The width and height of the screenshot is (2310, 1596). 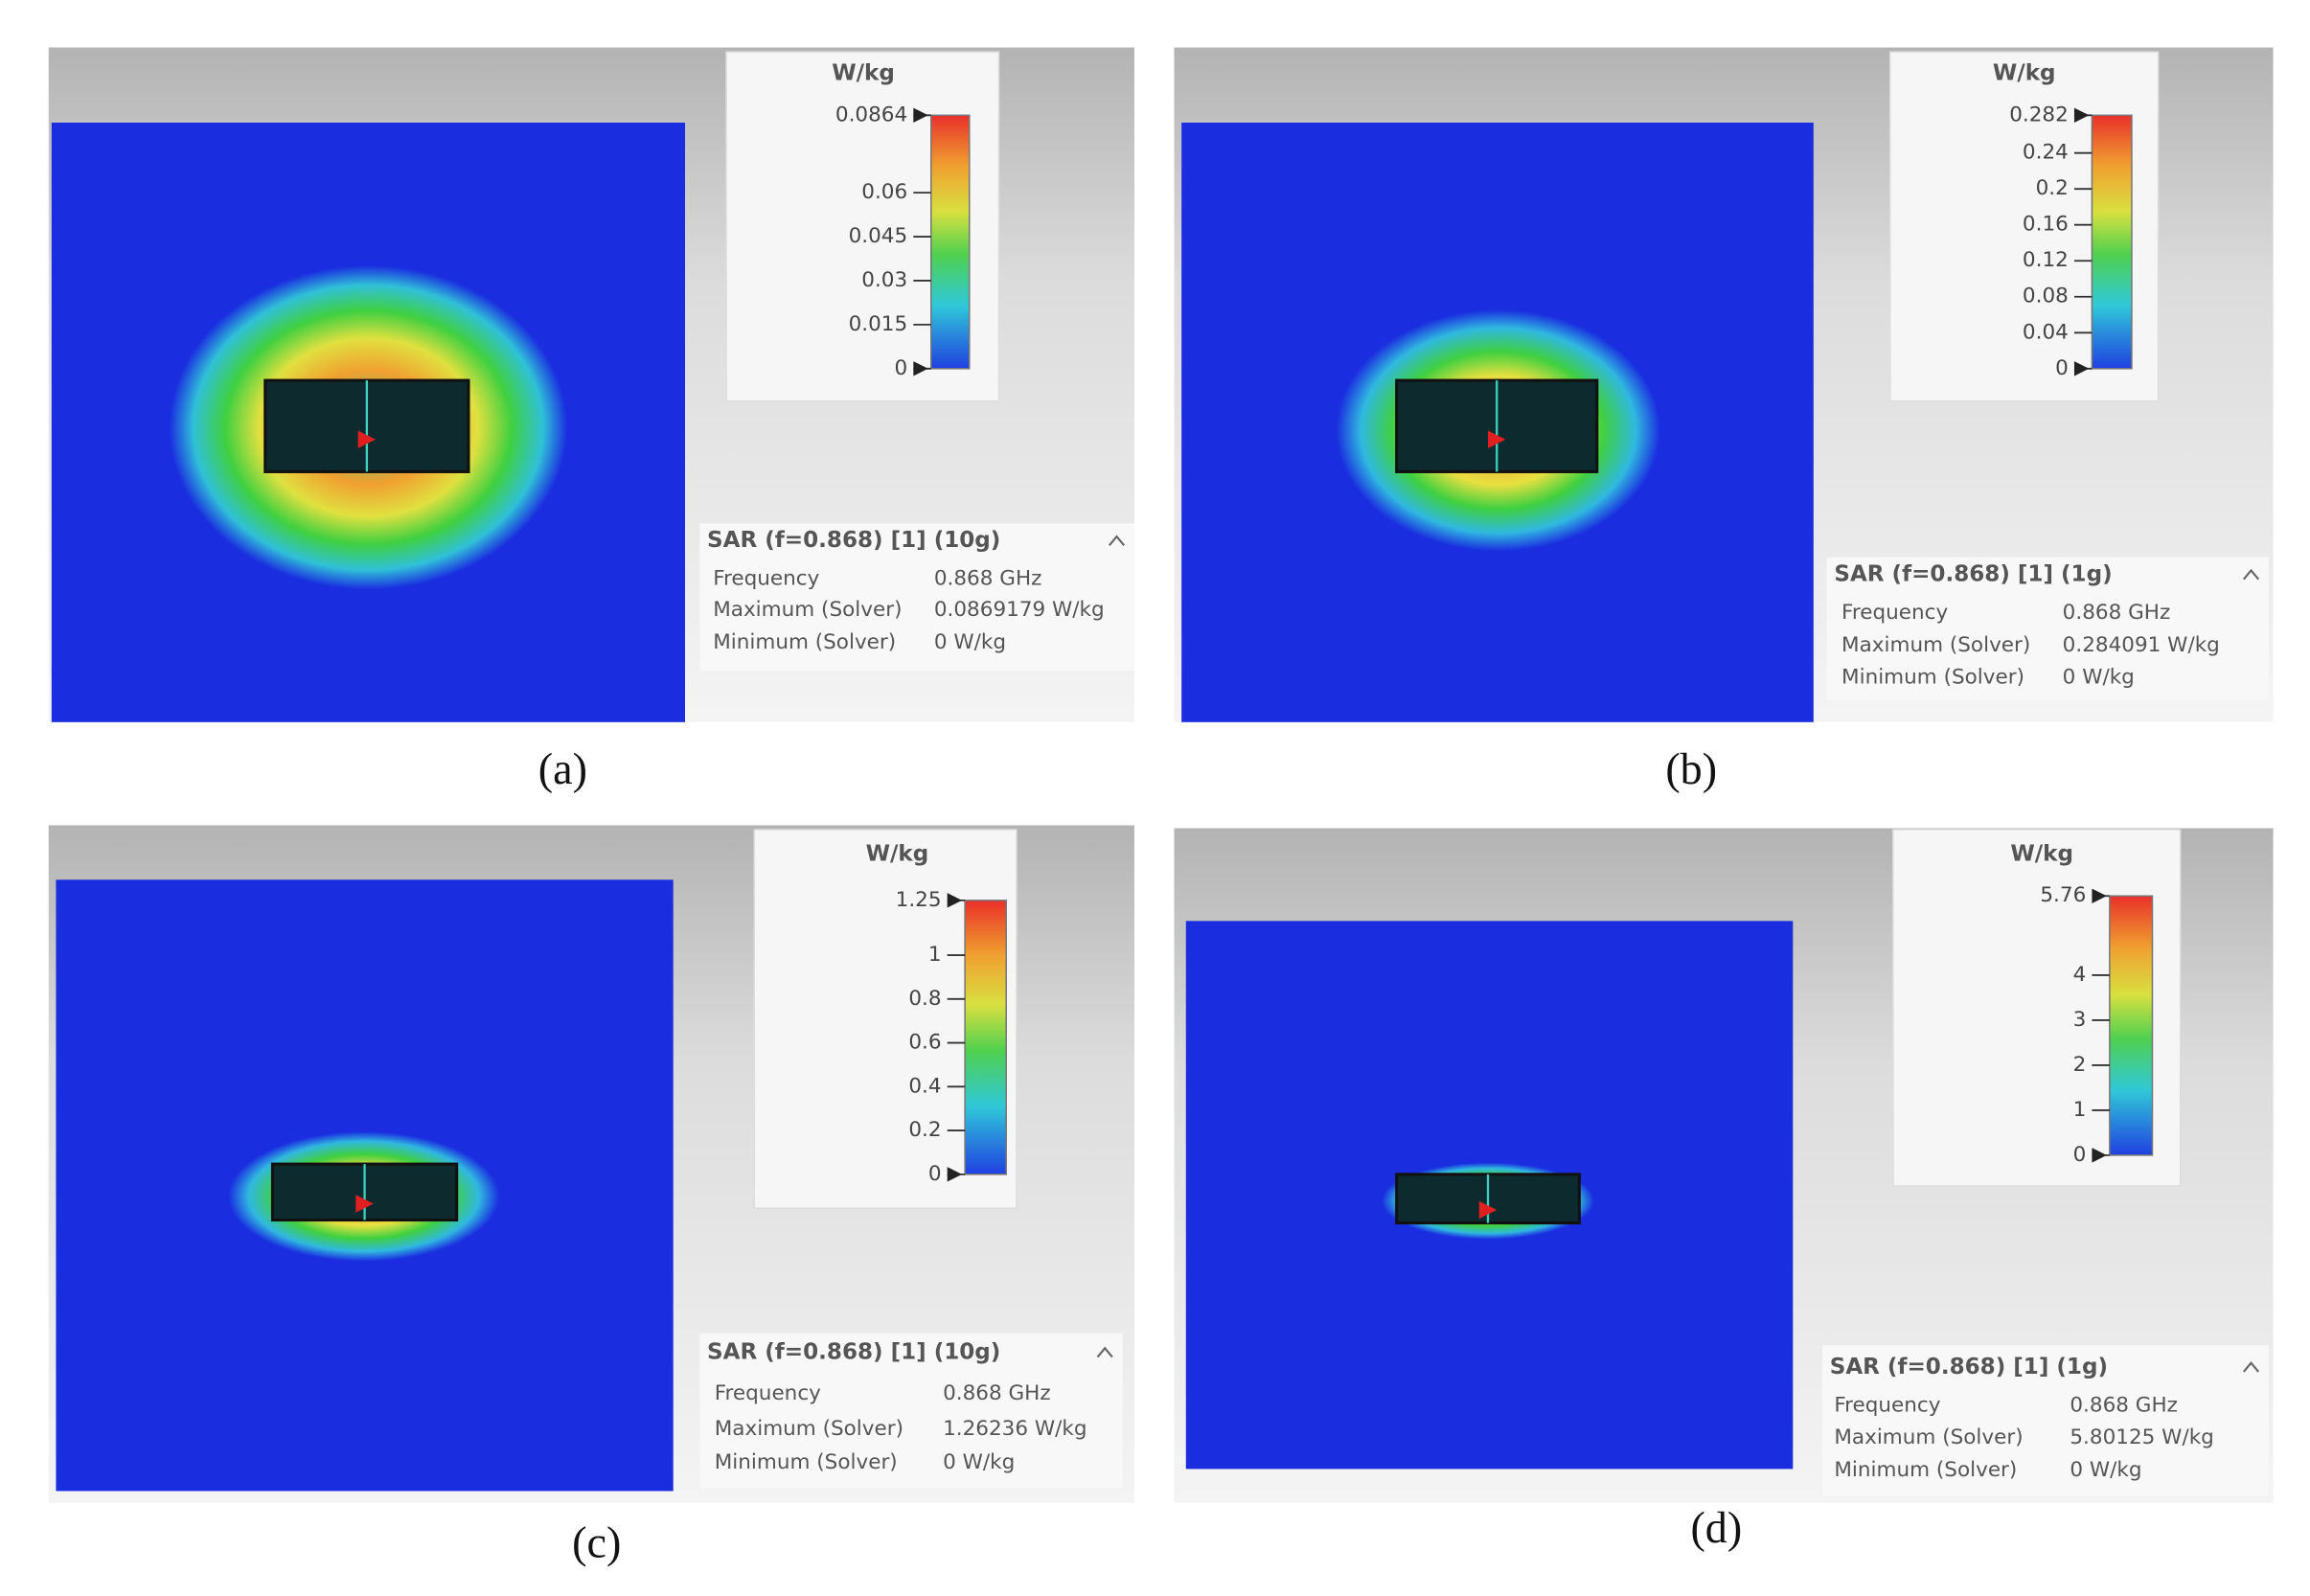 What do you see at coordinates (596, 1541) in the screenshot?
I see `panel-label: (c)` at bounding box center [596, 1541].